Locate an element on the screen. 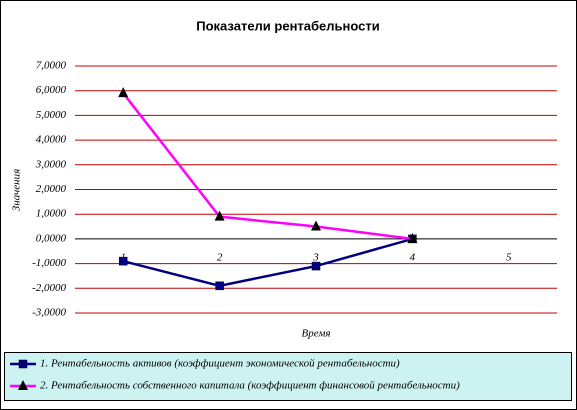  y-tick-label: 6,0000 is located at coordinates (51, 90).